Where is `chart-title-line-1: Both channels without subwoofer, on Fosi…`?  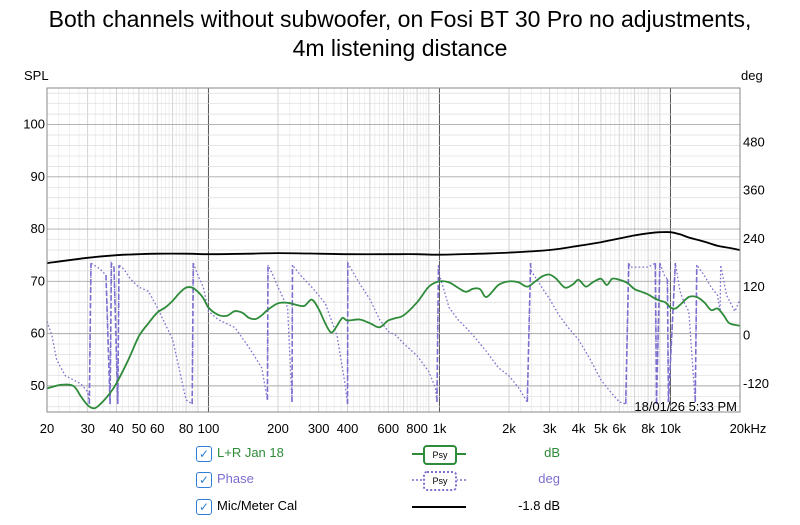 chart-title-line-1: Both channels without subwoofer, on Fosi… is located at coordinates (400, 19).